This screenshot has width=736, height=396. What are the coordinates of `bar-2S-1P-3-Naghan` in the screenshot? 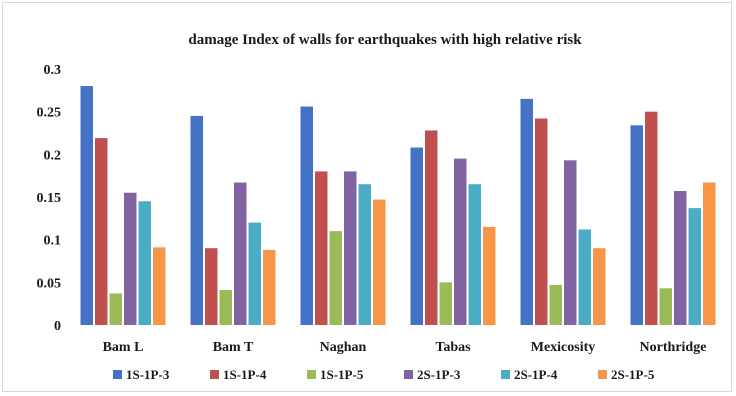 It's located at (350, 248).